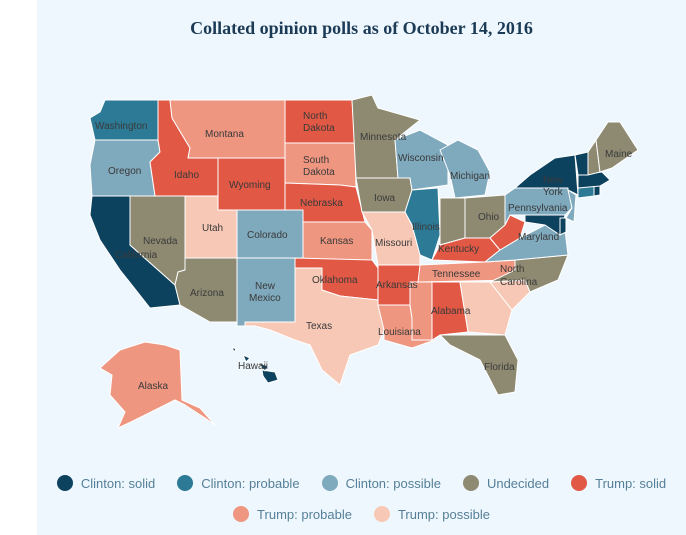  What do you see at coordinates (518, 483) in the screenshot?
I see `legend-label-undecided: Undecided` at bounding box center [518, 483].